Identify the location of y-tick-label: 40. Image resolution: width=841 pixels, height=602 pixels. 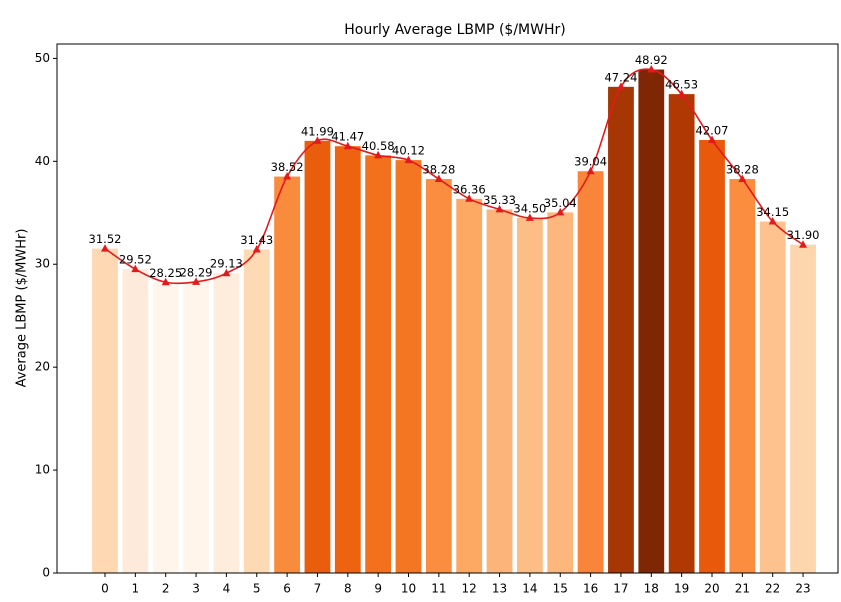
(42, 161).